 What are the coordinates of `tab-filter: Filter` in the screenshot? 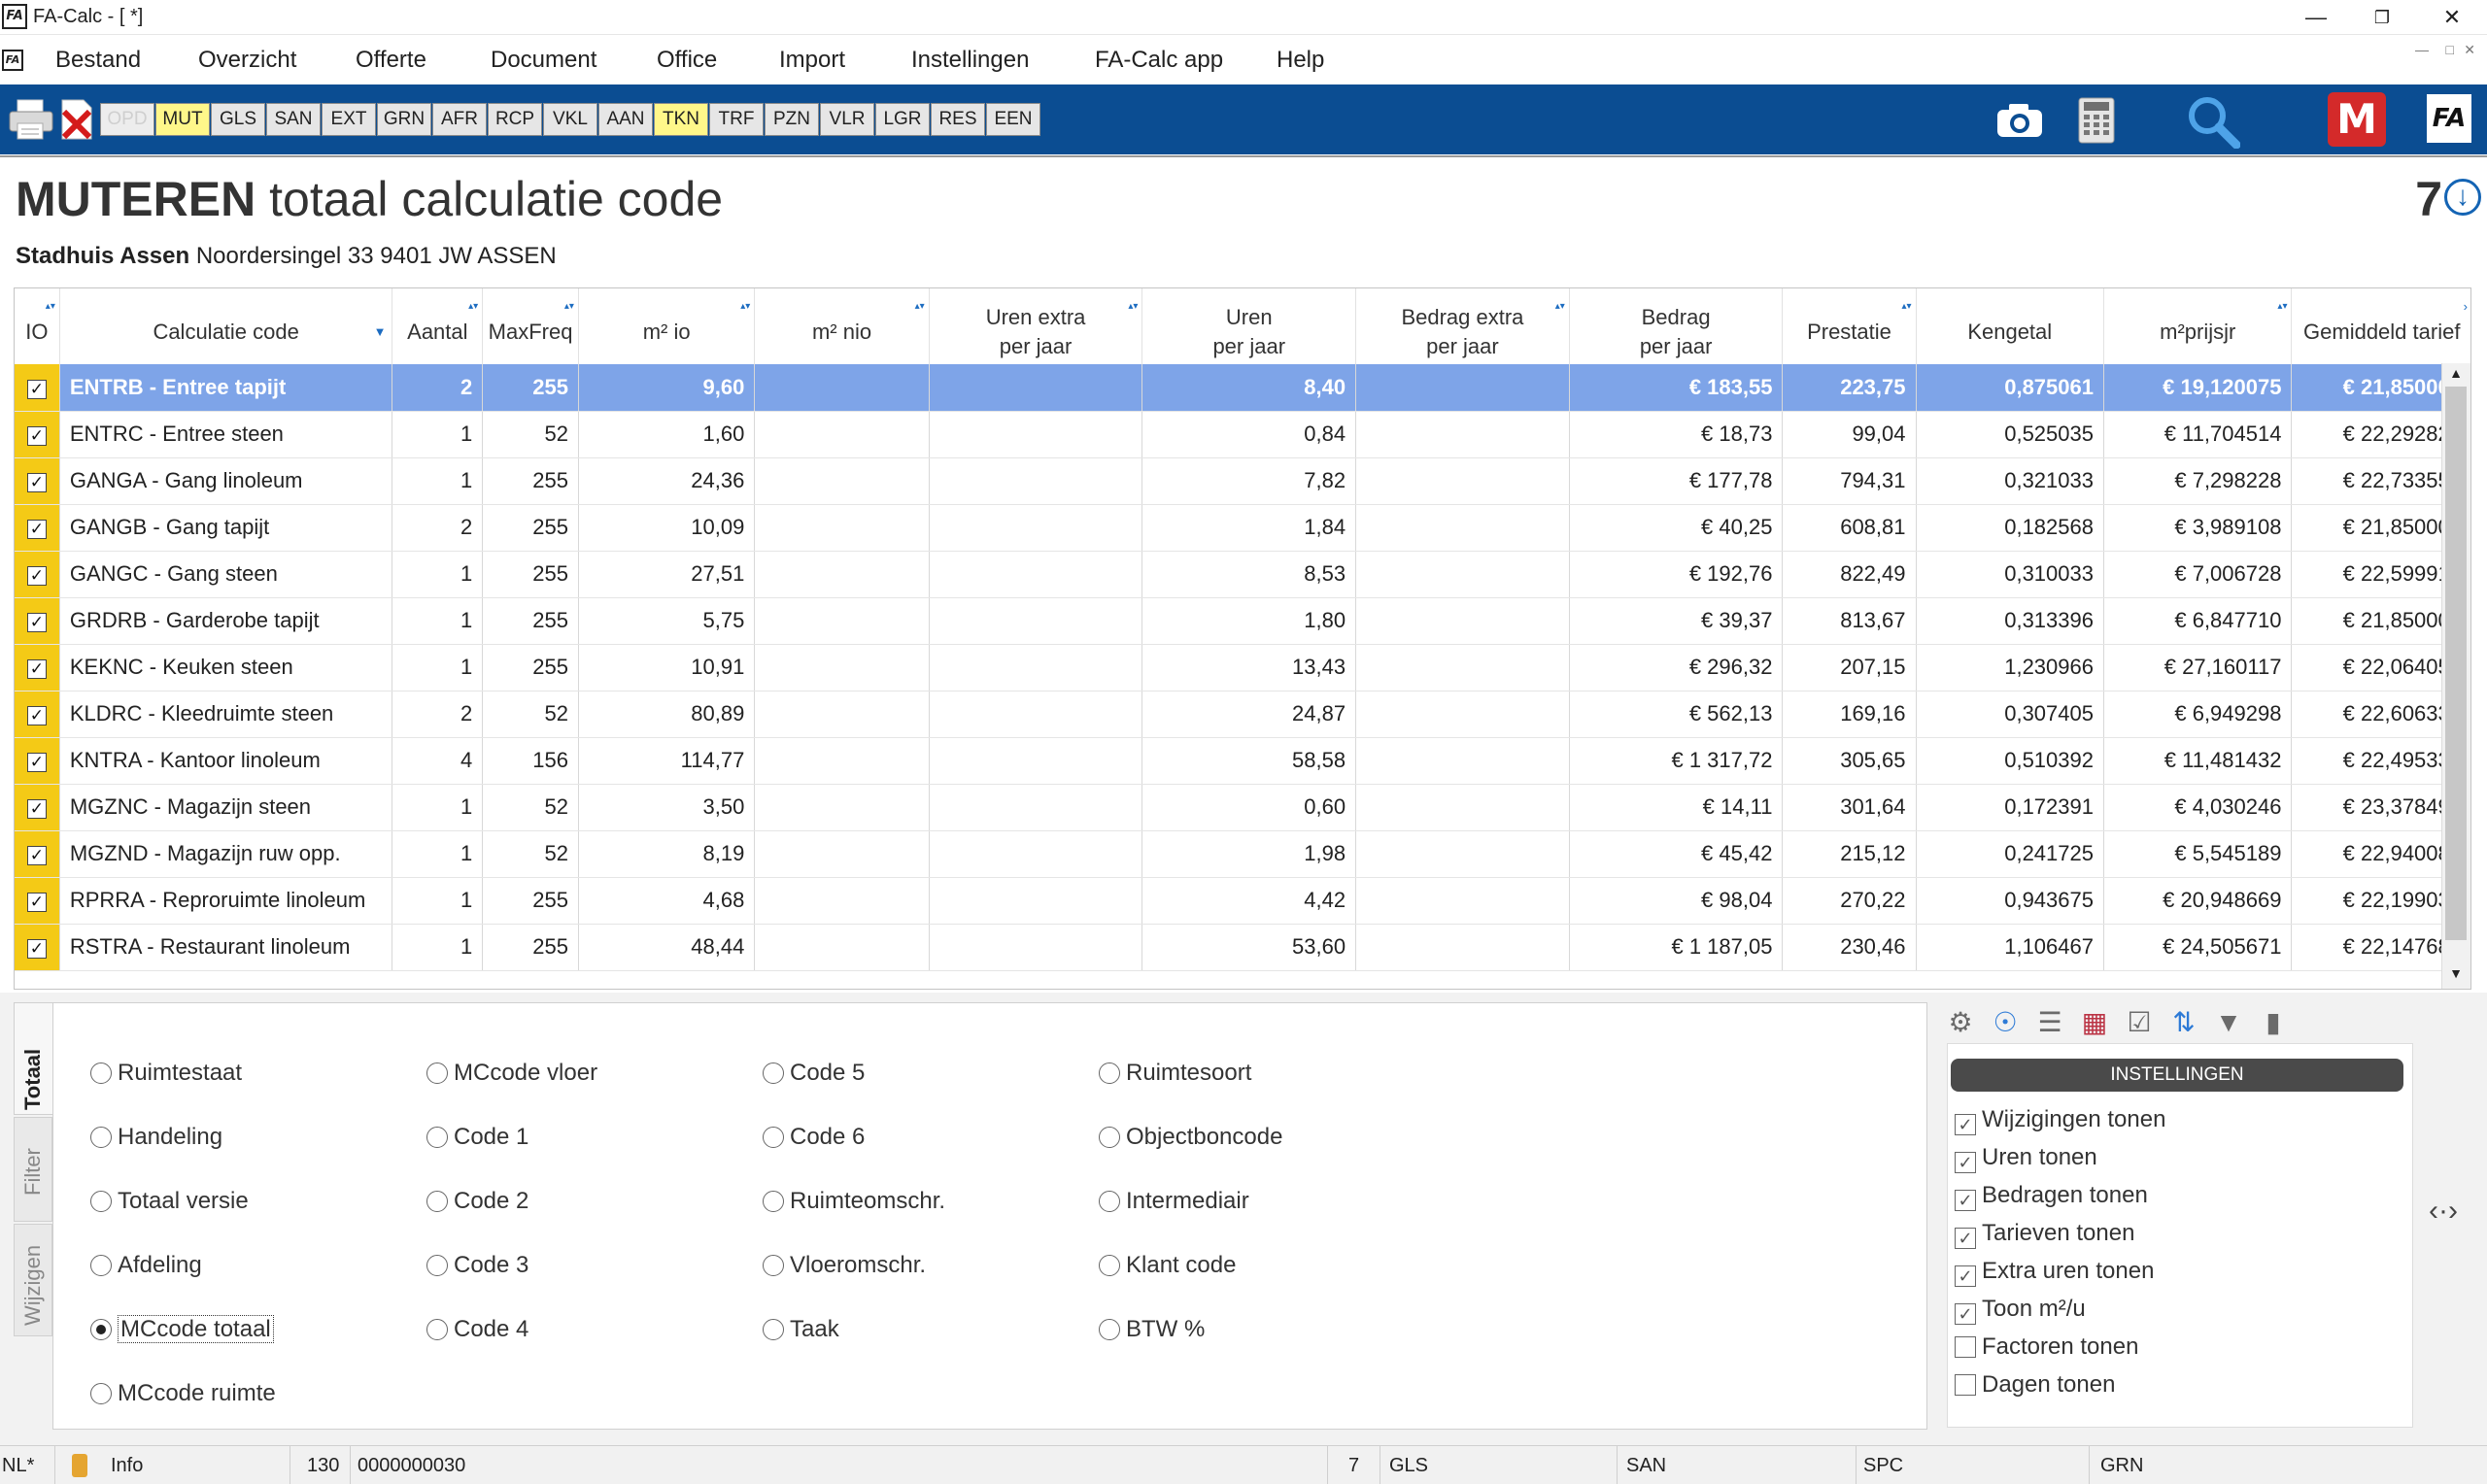 It's located at (33, 1169).